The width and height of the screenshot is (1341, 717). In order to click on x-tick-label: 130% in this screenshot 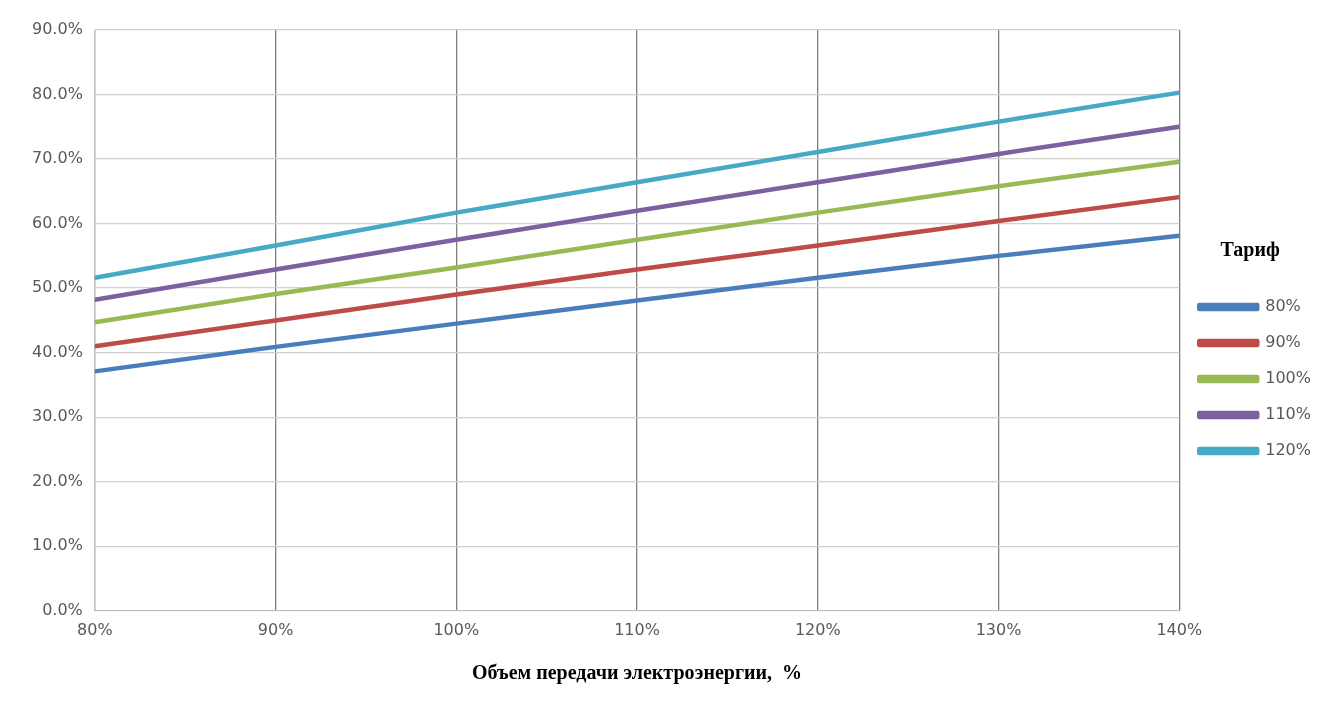, I will do `click(998, 629)`.